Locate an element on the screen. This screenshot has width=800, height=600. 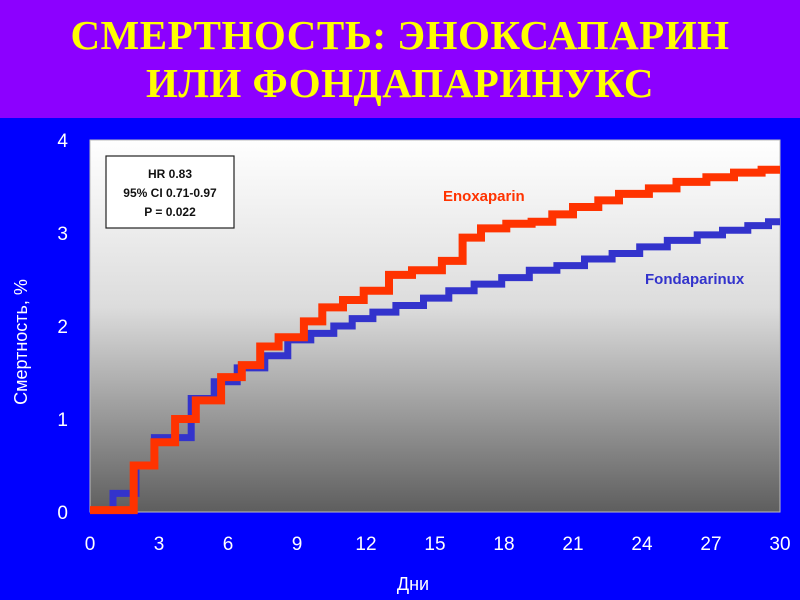
x-tick-label: 0 is located at coordinates (90, 544).